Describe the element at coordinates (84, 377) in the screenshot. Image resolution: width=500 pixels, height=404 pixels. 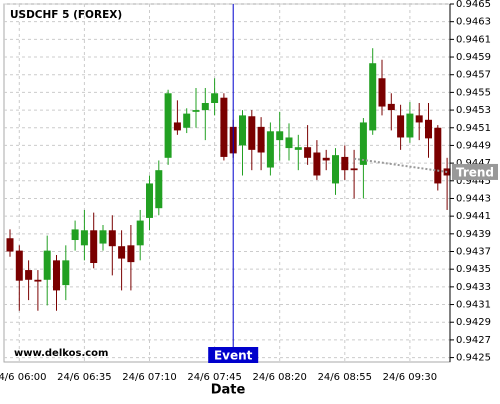
I see `x-tick-label: 24/6 06:35` at that location.